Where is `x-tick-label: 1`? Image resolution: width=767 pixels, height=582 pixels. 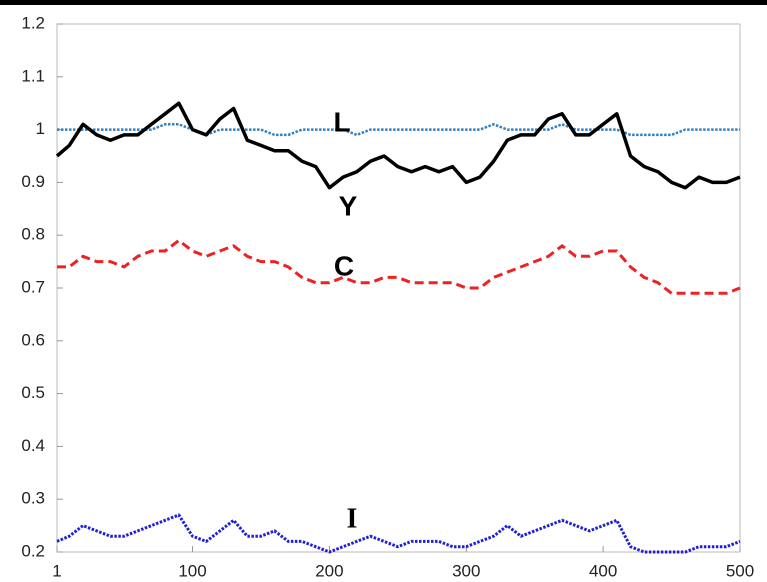
x-tick-label: 1 is located at coordinates (56, 570).